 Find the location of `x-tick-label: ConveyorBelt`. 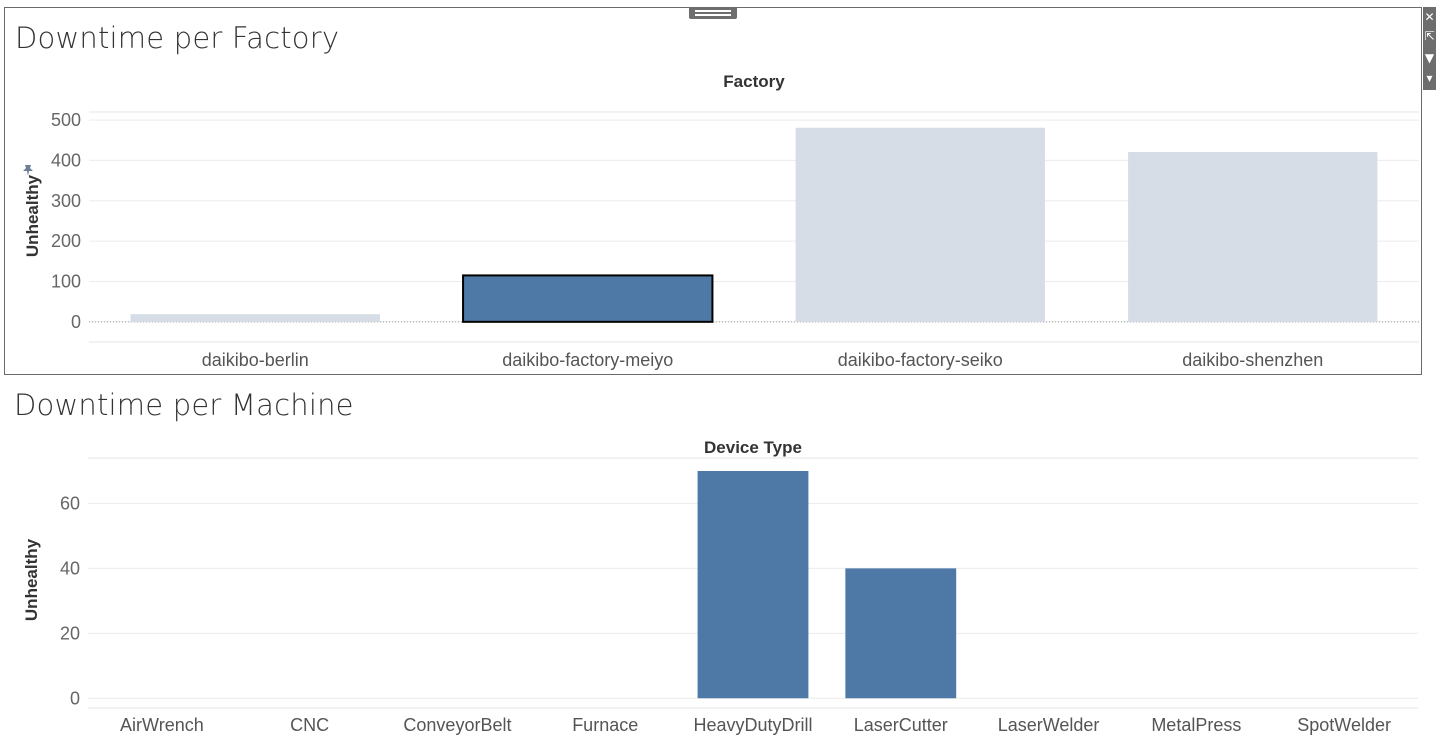

x-tick-label: ConveyorBelt is located at coordinates (457, 725).